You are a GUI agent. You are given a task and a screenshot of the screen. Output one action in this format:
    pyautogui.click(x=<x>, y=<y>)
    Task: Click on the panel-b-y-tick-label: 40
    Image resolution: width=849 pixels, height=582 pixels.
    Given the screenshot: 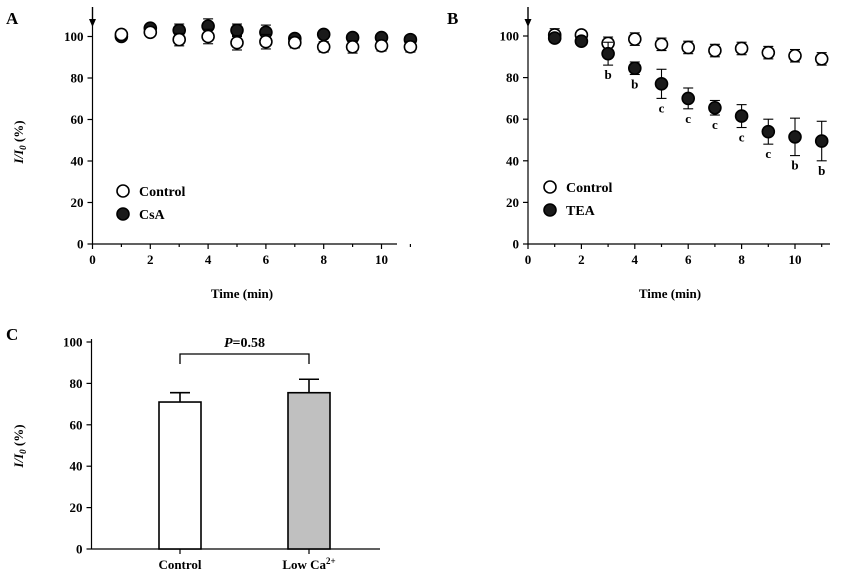 What is the action you would take?
    pyautogui.click(x=512, y=160)
    